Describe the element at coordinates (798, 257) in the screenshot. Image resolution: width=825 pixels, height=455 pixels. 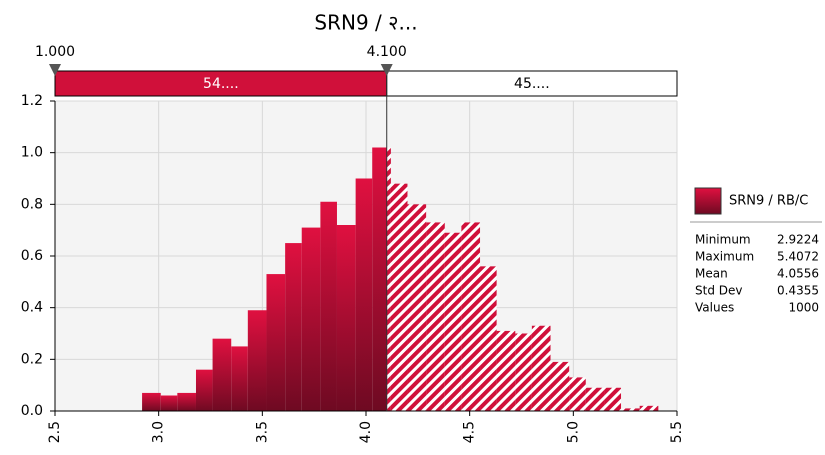
I see `stat-value: 5.4072` at that location.